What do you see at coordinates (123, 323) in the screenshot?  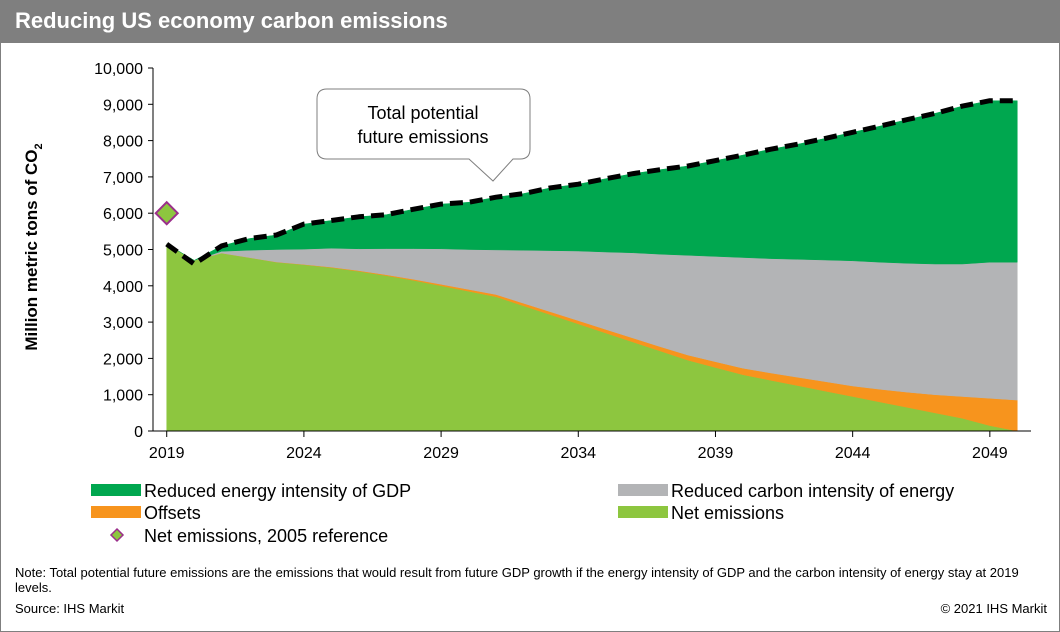 I see `y-tick-label: 3,000` at bounding box center [123, 323].